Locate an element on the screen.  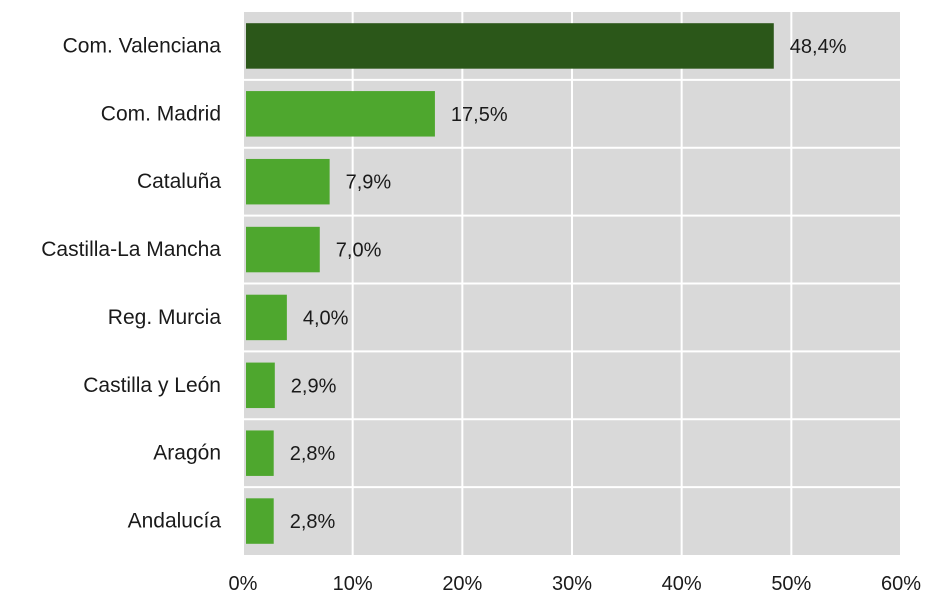
data-label: 48,4% is located at coordinates (818, 47).